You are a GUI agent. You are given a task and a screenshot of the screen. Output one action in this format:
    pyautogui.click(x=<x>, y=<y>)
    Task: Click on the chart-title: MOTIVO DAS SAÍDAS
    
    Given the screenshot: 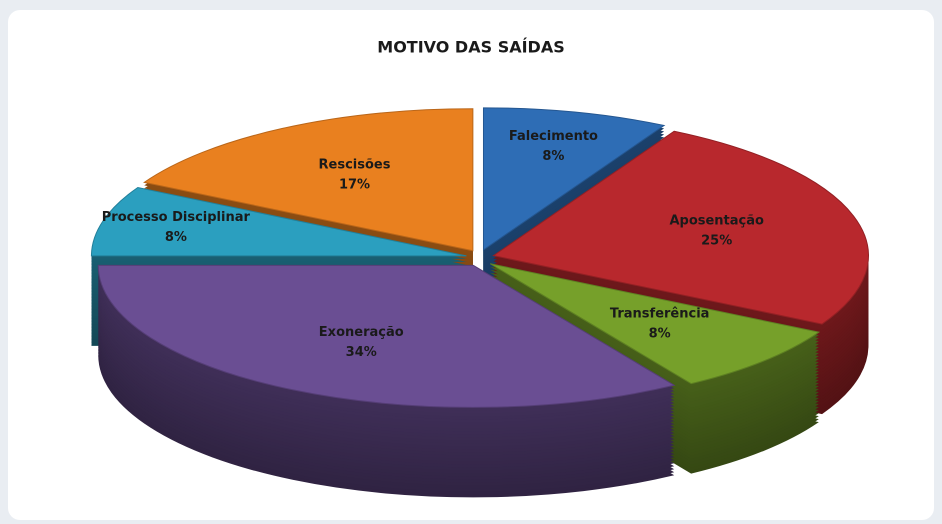 What is the action you would take?
    pyautogui.click(x=470, y=47)
    